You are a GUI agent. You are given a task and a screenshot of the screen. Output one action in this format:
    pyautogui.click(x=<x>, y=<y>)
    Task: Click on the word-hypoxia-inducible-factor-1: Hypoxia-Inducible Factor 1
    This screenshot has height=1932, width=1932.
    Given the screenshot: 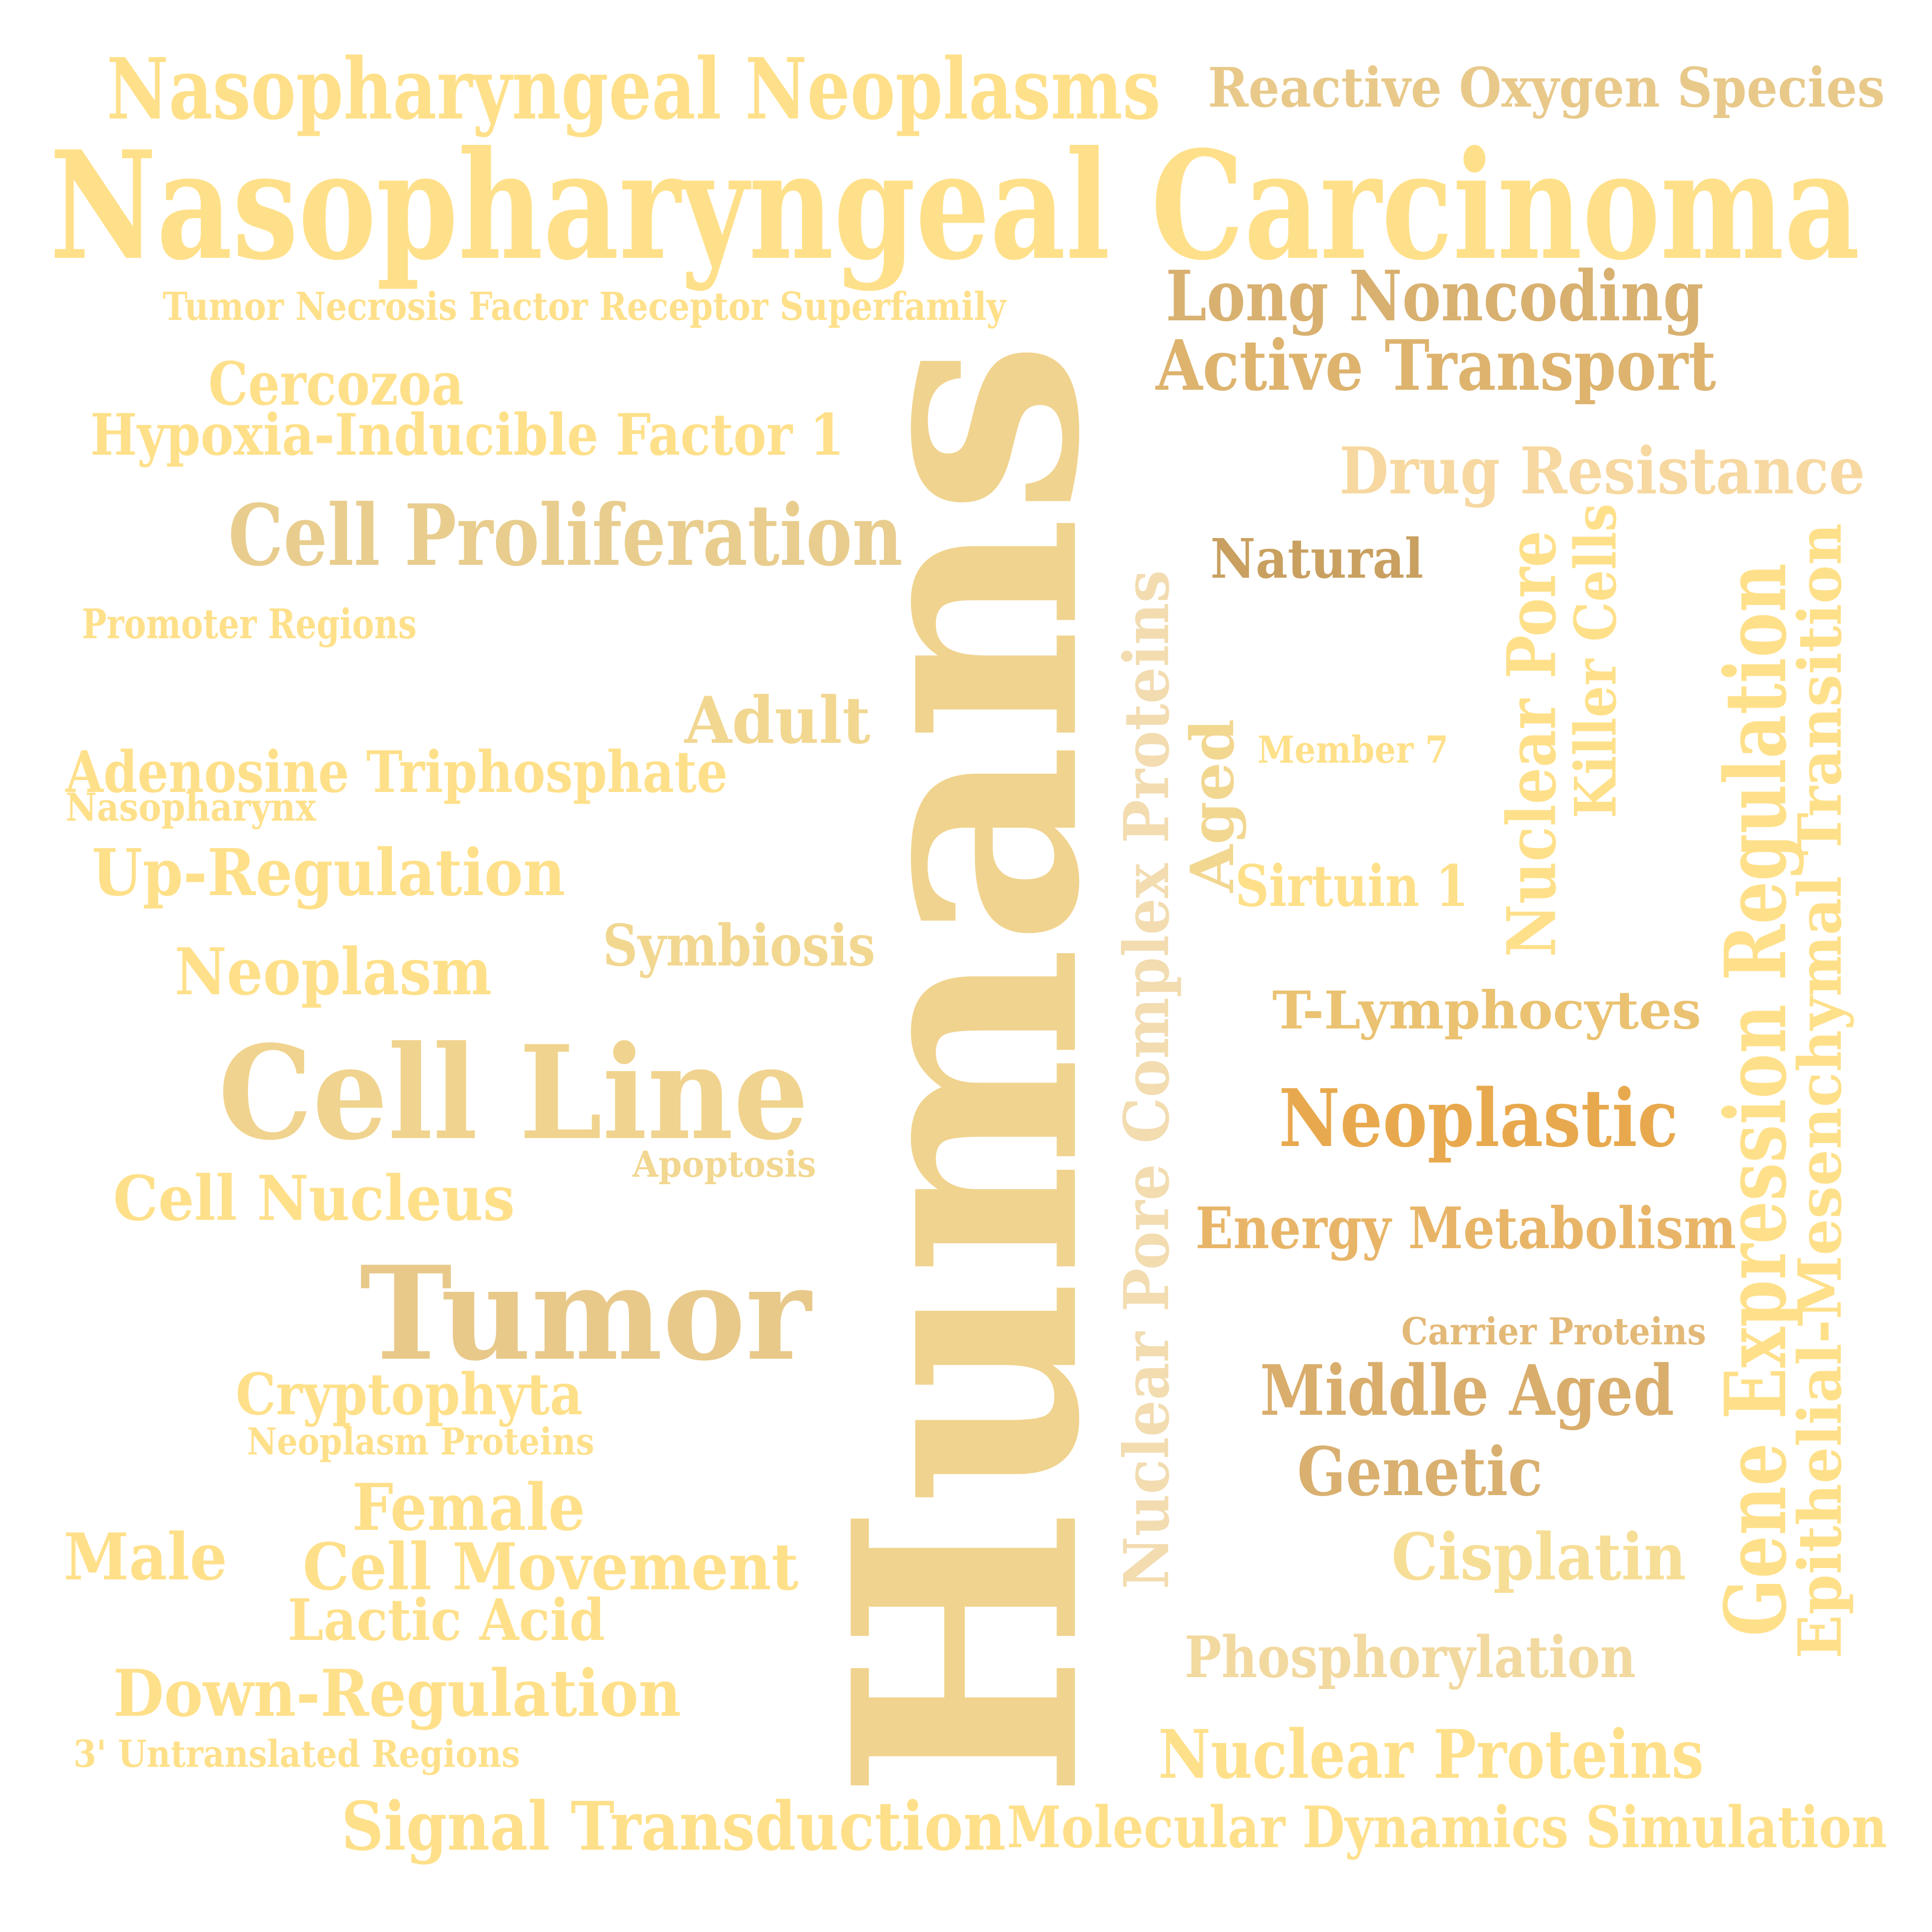 What is the action you would take?
    pyautogui.click(x=467, y=435)
    